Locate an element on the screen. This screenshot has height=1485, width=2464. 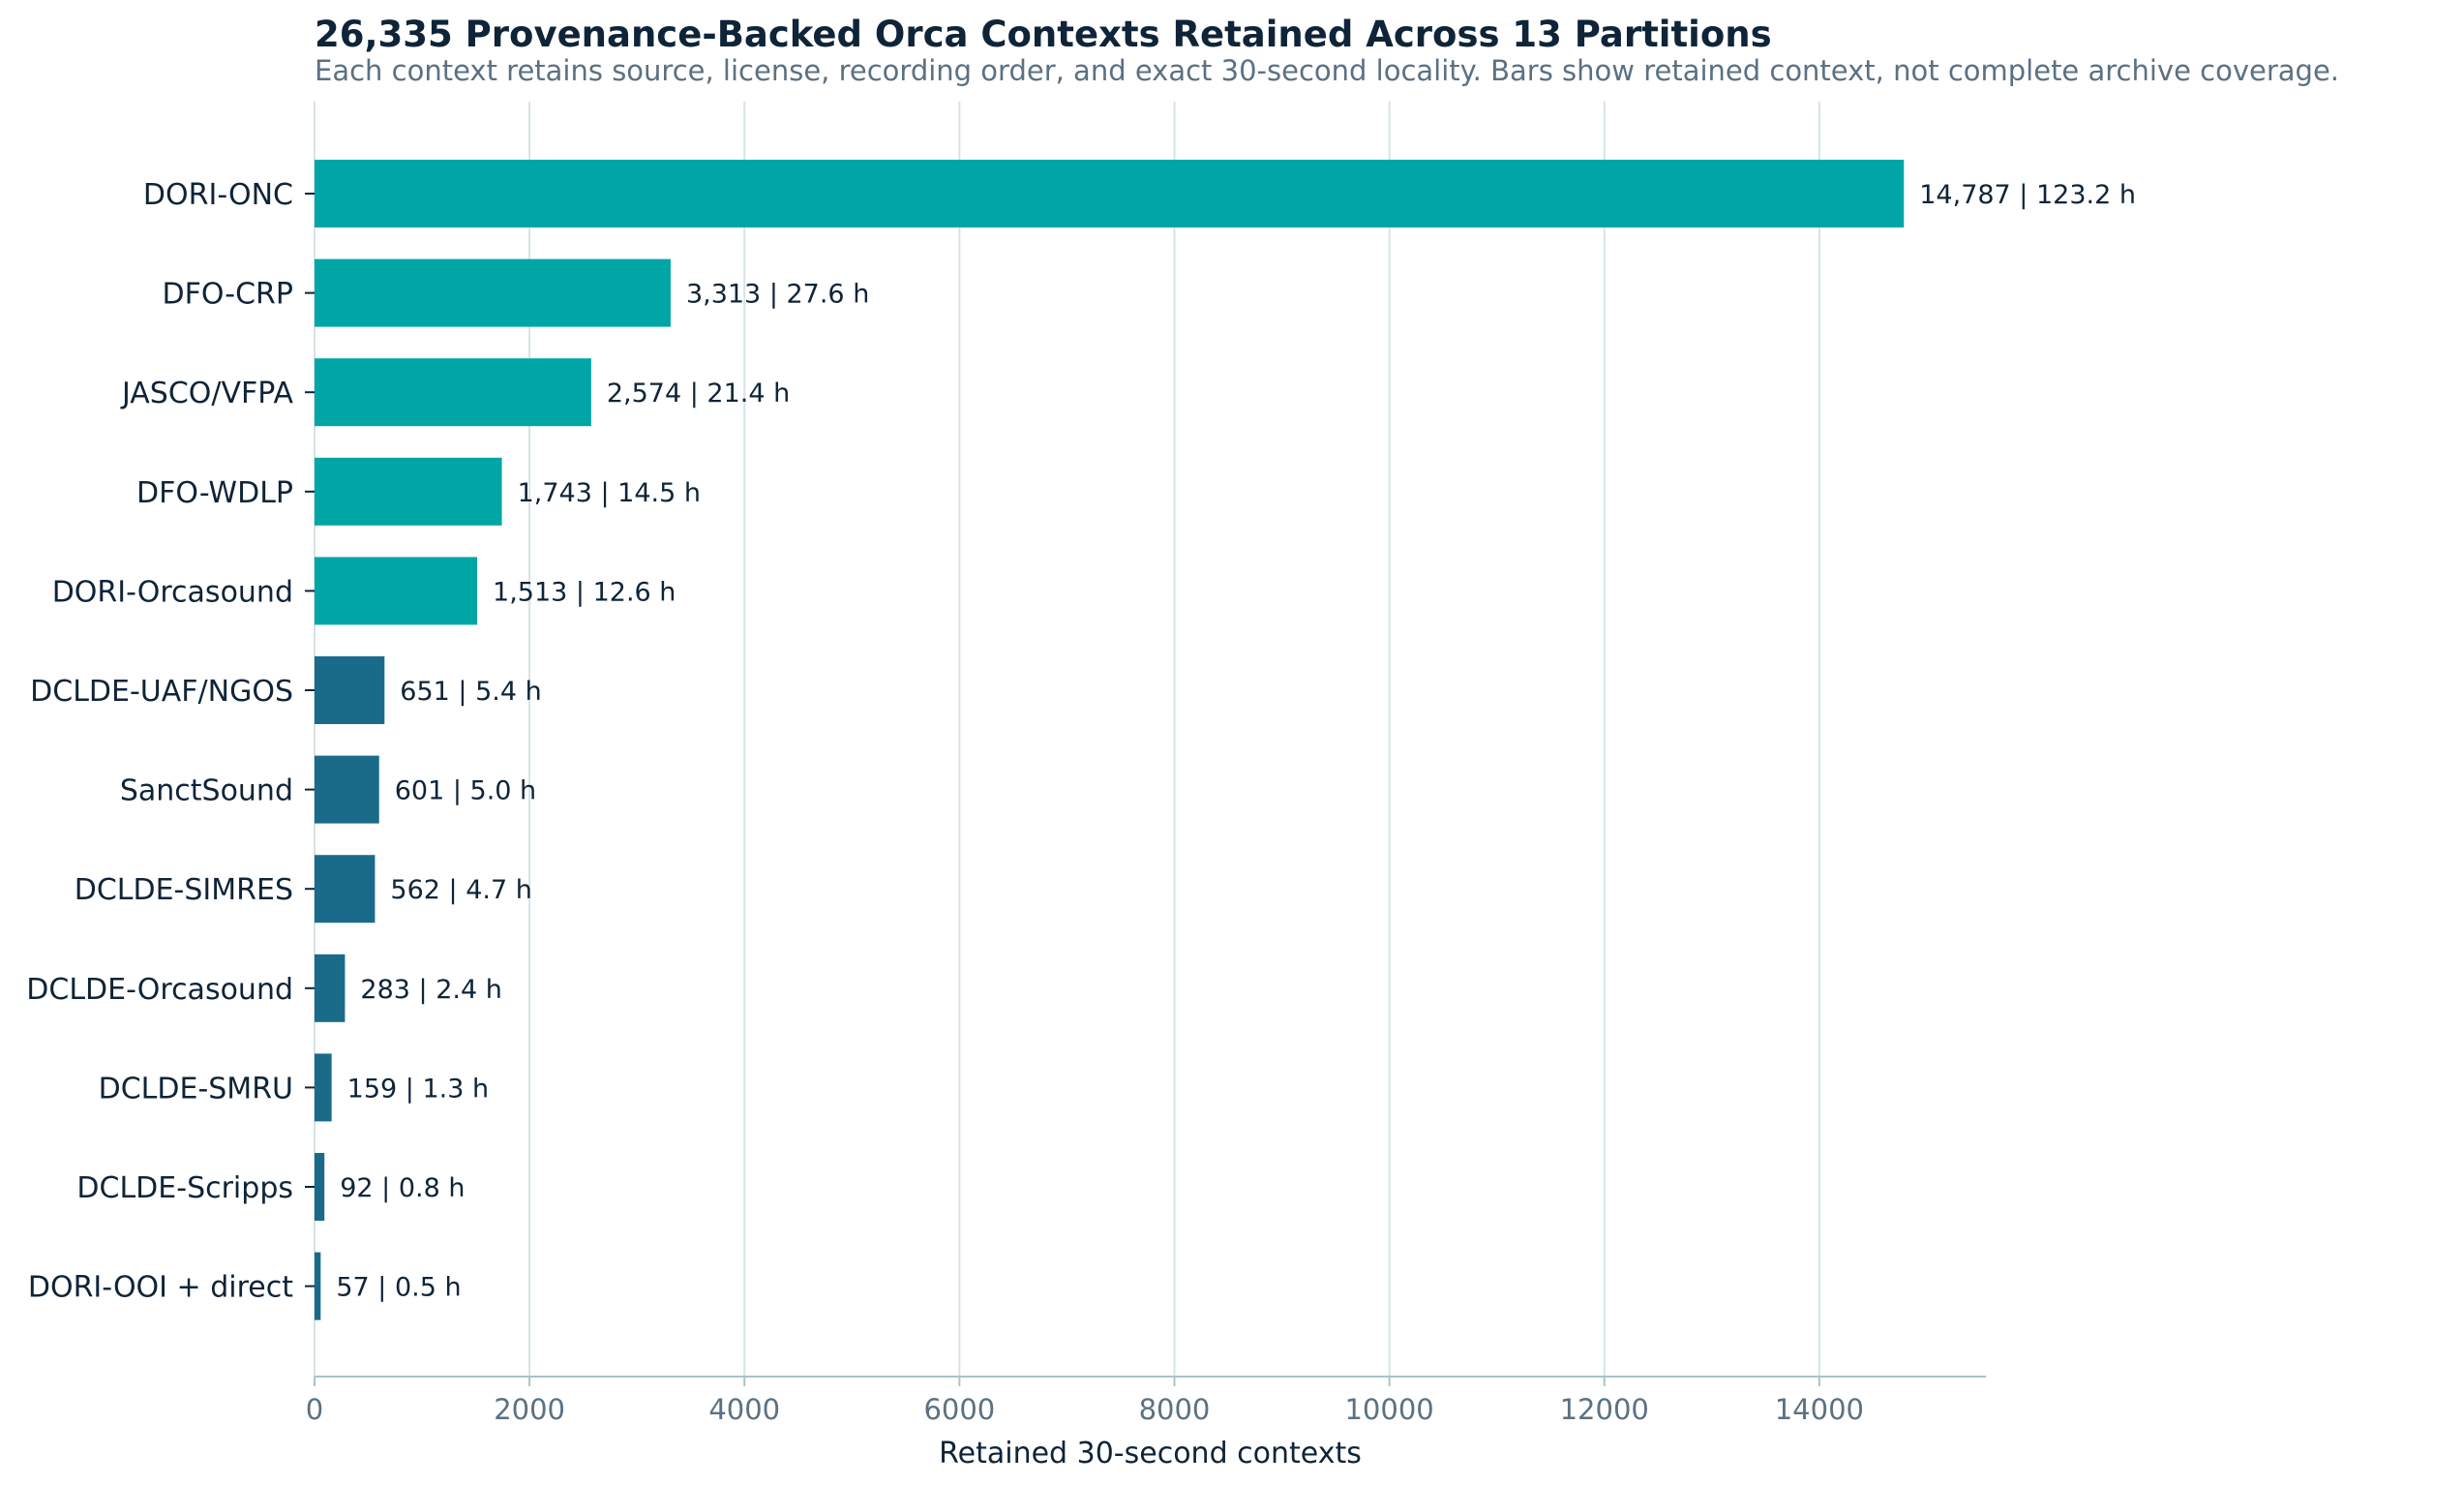
x-tick-label: 12000 is located at coordinates (1604, 1409).